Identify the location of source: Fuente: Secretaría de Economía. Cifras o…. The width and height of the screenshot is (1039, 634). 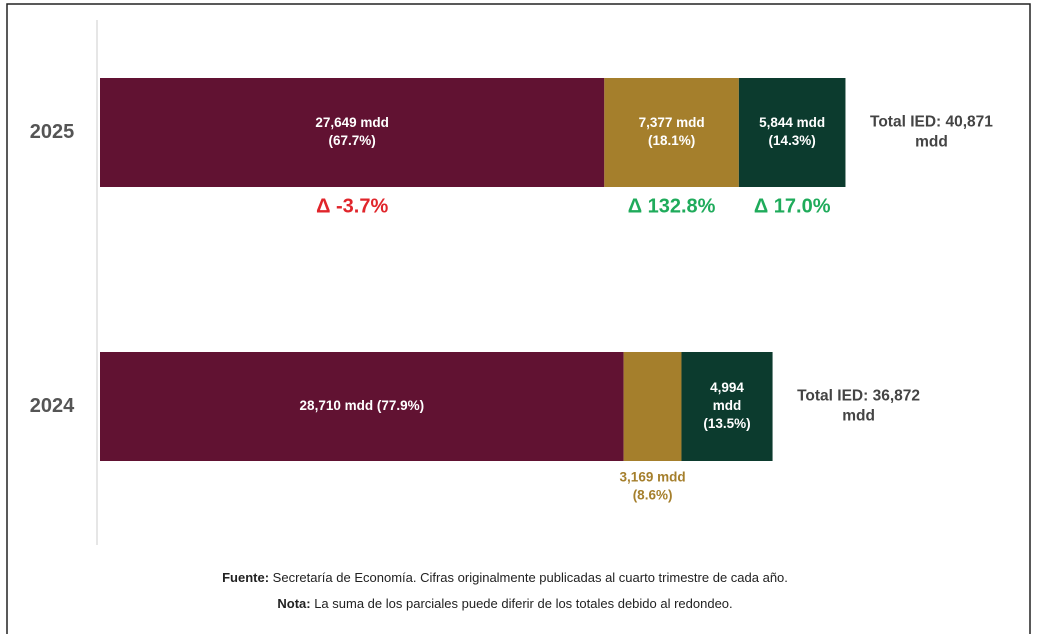
(505, 577).